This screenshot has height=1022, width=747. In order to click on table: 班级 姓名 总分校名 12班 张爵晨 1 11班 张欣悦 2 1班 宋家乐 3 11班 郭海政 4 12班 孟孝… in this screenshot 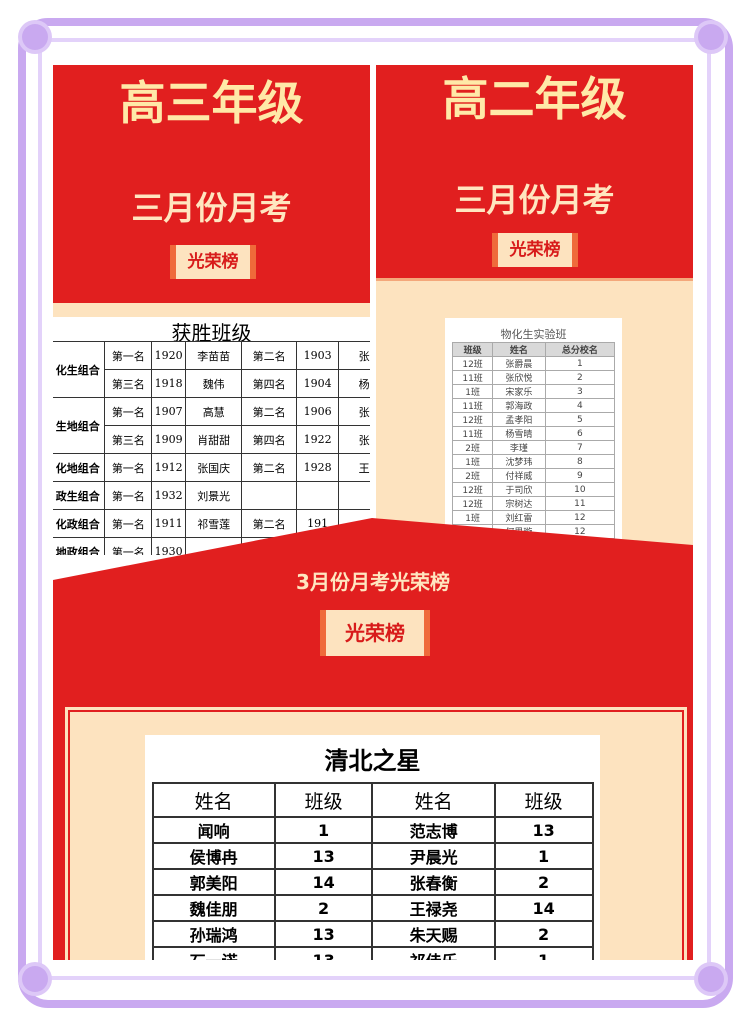, I will do `click(533, 440)`.